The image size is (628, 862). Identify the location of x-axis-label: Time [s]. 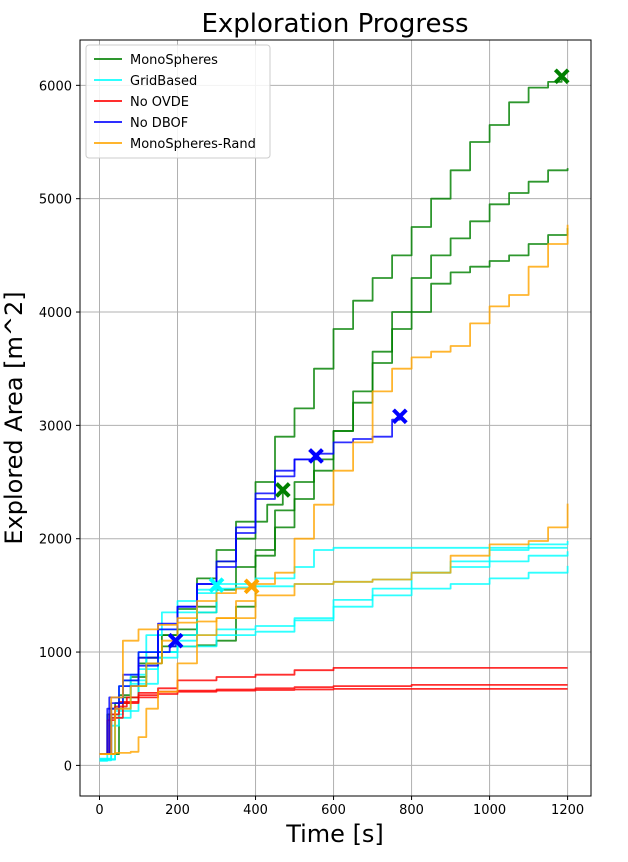
(334, 834).